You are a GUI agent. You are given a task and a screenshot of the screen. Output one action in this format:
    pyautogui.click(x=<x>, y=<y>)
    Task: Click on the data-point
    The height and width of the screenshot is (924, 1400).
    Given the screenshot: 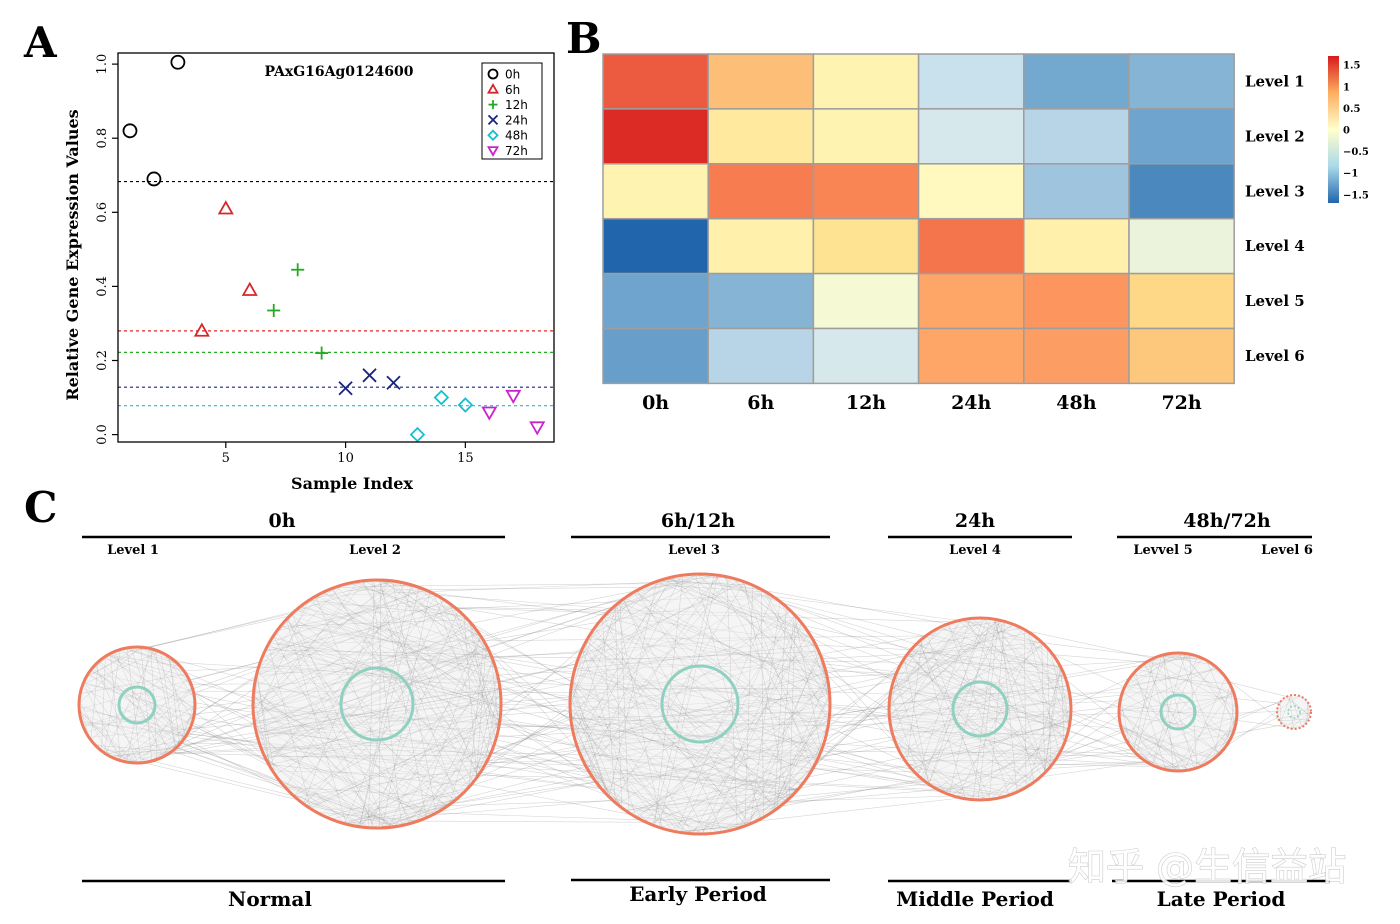 What is the action you would take?
    pyautogui.click(x=537, y=428)
    